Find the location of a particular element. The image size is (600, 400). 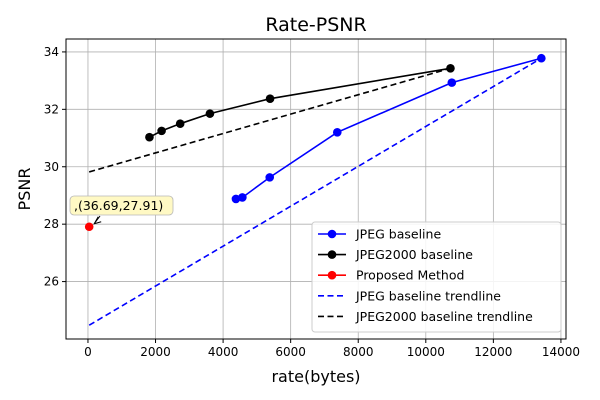

y-tick-label: 34 is located at coordinates (51, 52).